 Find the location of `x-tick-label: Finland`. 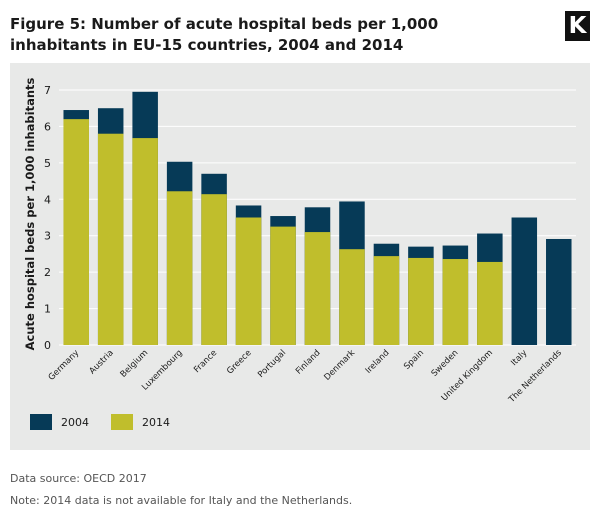

x-tick-label: Finland is located at coordinates (308, 362).